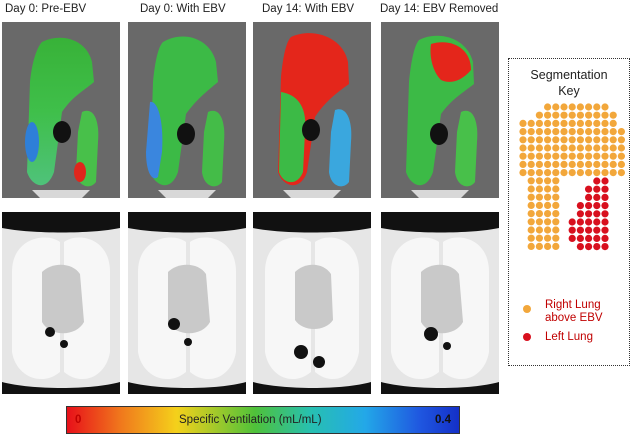 The height and width of the screenshot is (437, 635). What do you see at coordinates (439, 9) in the screenshot?
I see `title-day14-removed: Day 14: EBV Removed` at bounding box center [439, 9].